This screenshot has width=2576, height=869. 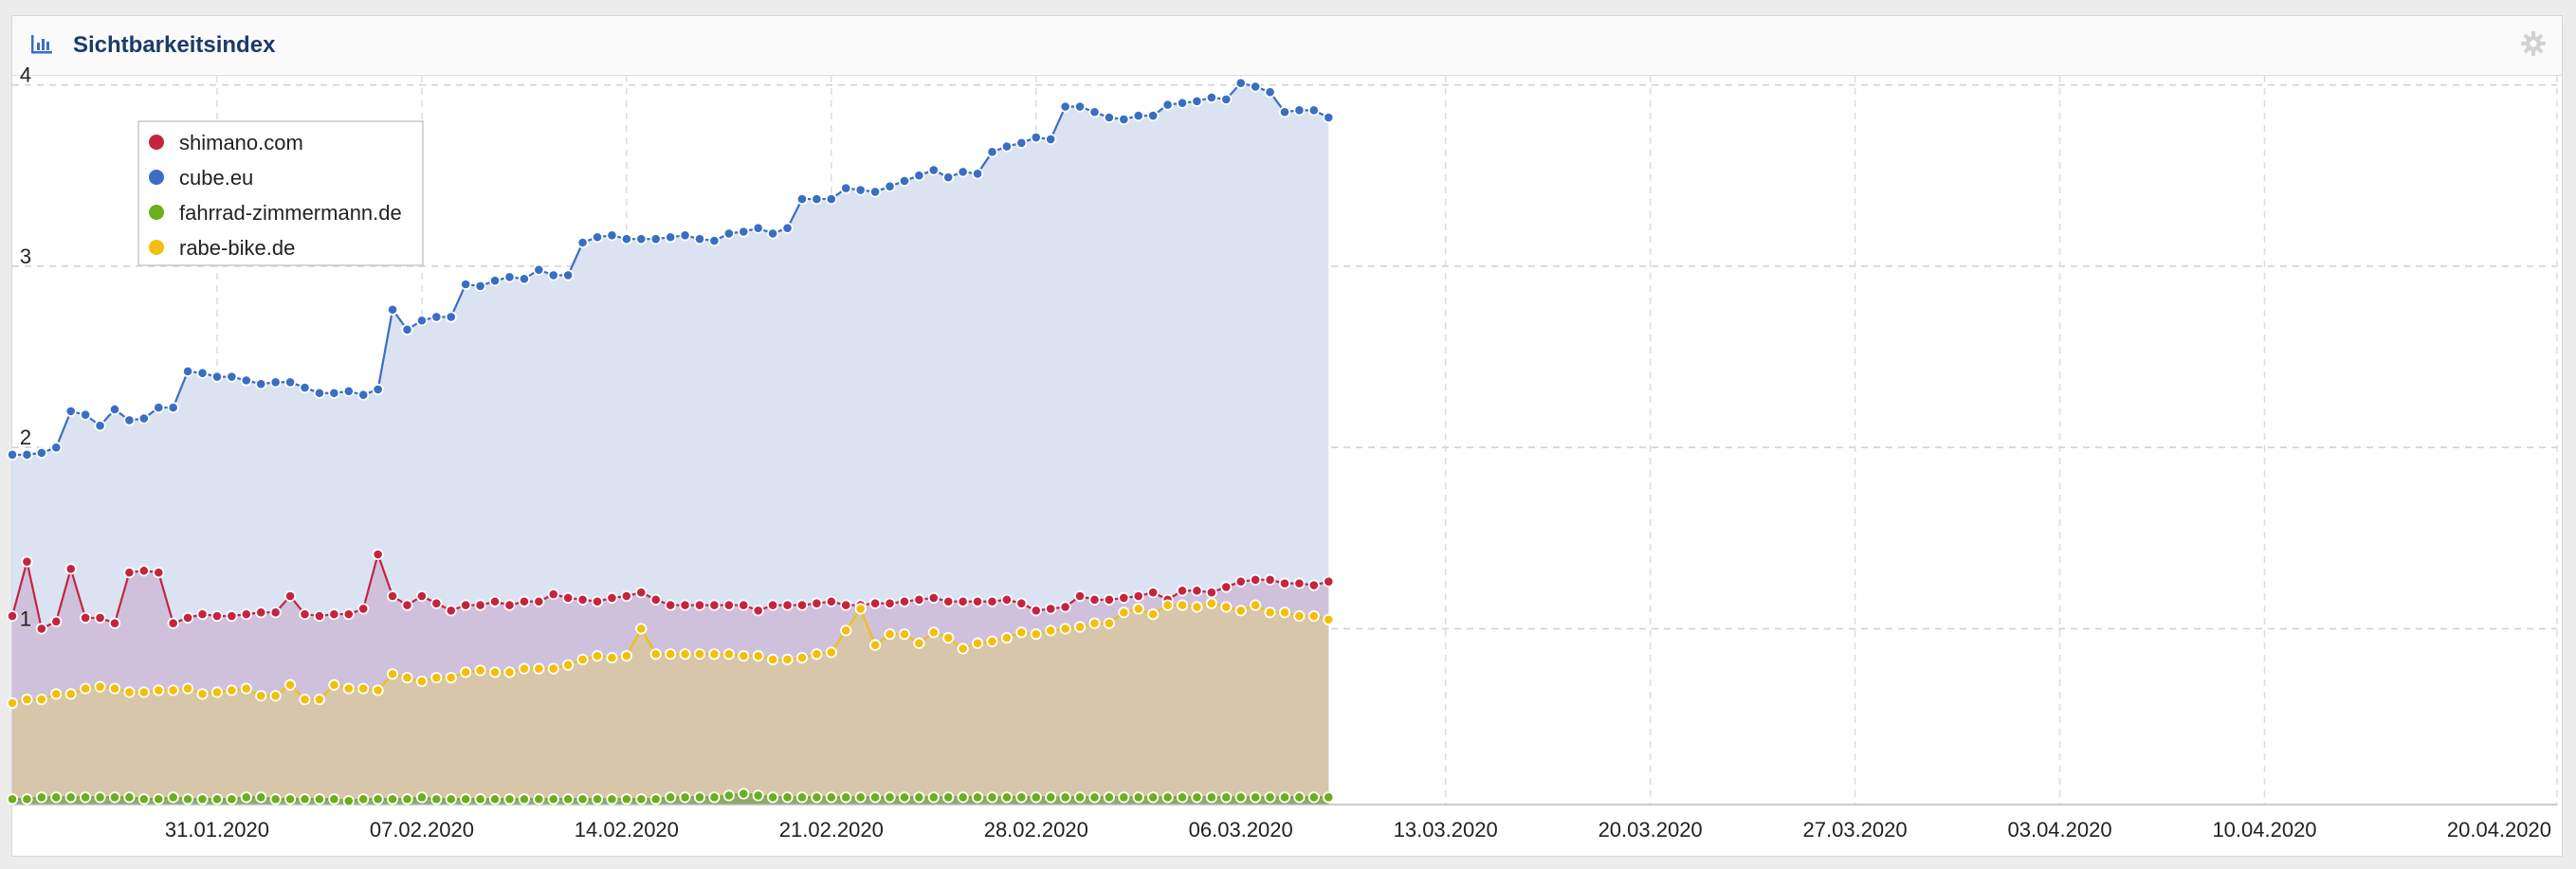 I want to click on legend-entry: fahrrad-zimmermann.de, so click(x=290, y=213).